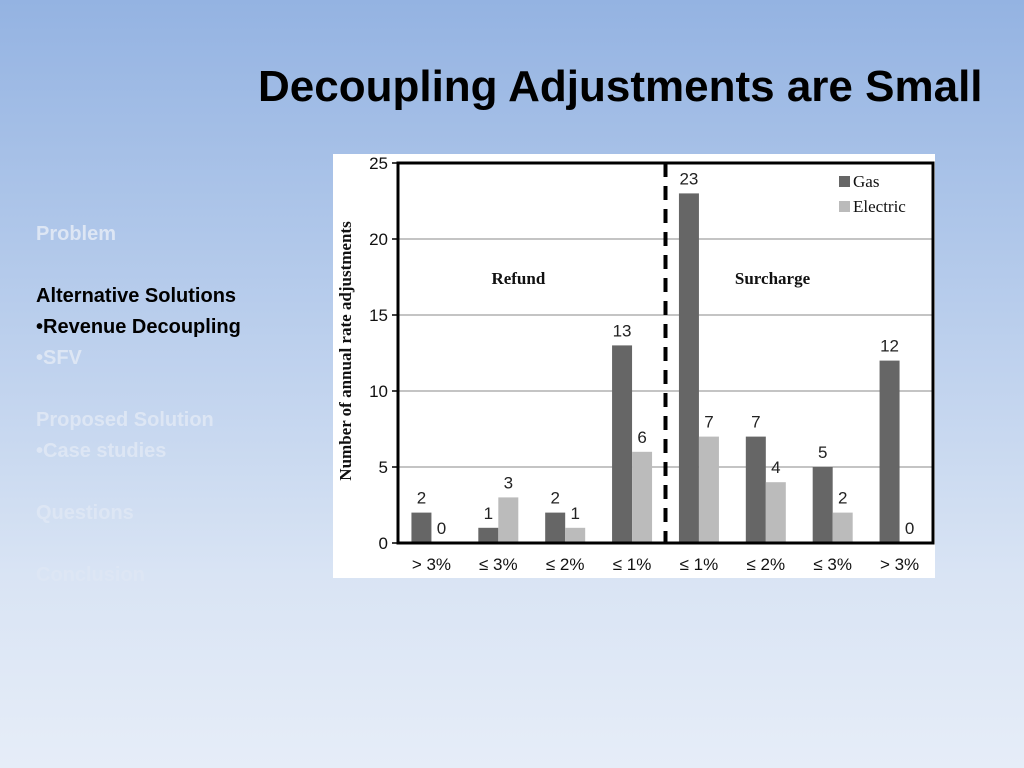 Image resolution: width=1024 pixels, height=768 pixels. What do you see at coordinates (641, 437) in the screenshot?
I see `electric-value-label: 6` at bounding box center [641, 437].